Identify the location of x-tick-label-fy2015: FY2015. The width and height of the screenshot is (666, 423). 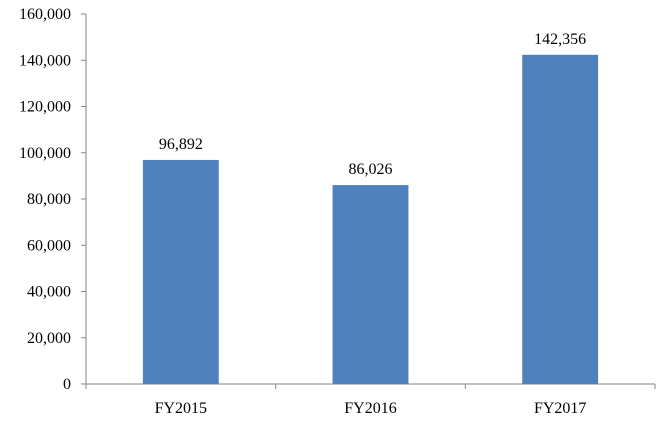
(181, 408).